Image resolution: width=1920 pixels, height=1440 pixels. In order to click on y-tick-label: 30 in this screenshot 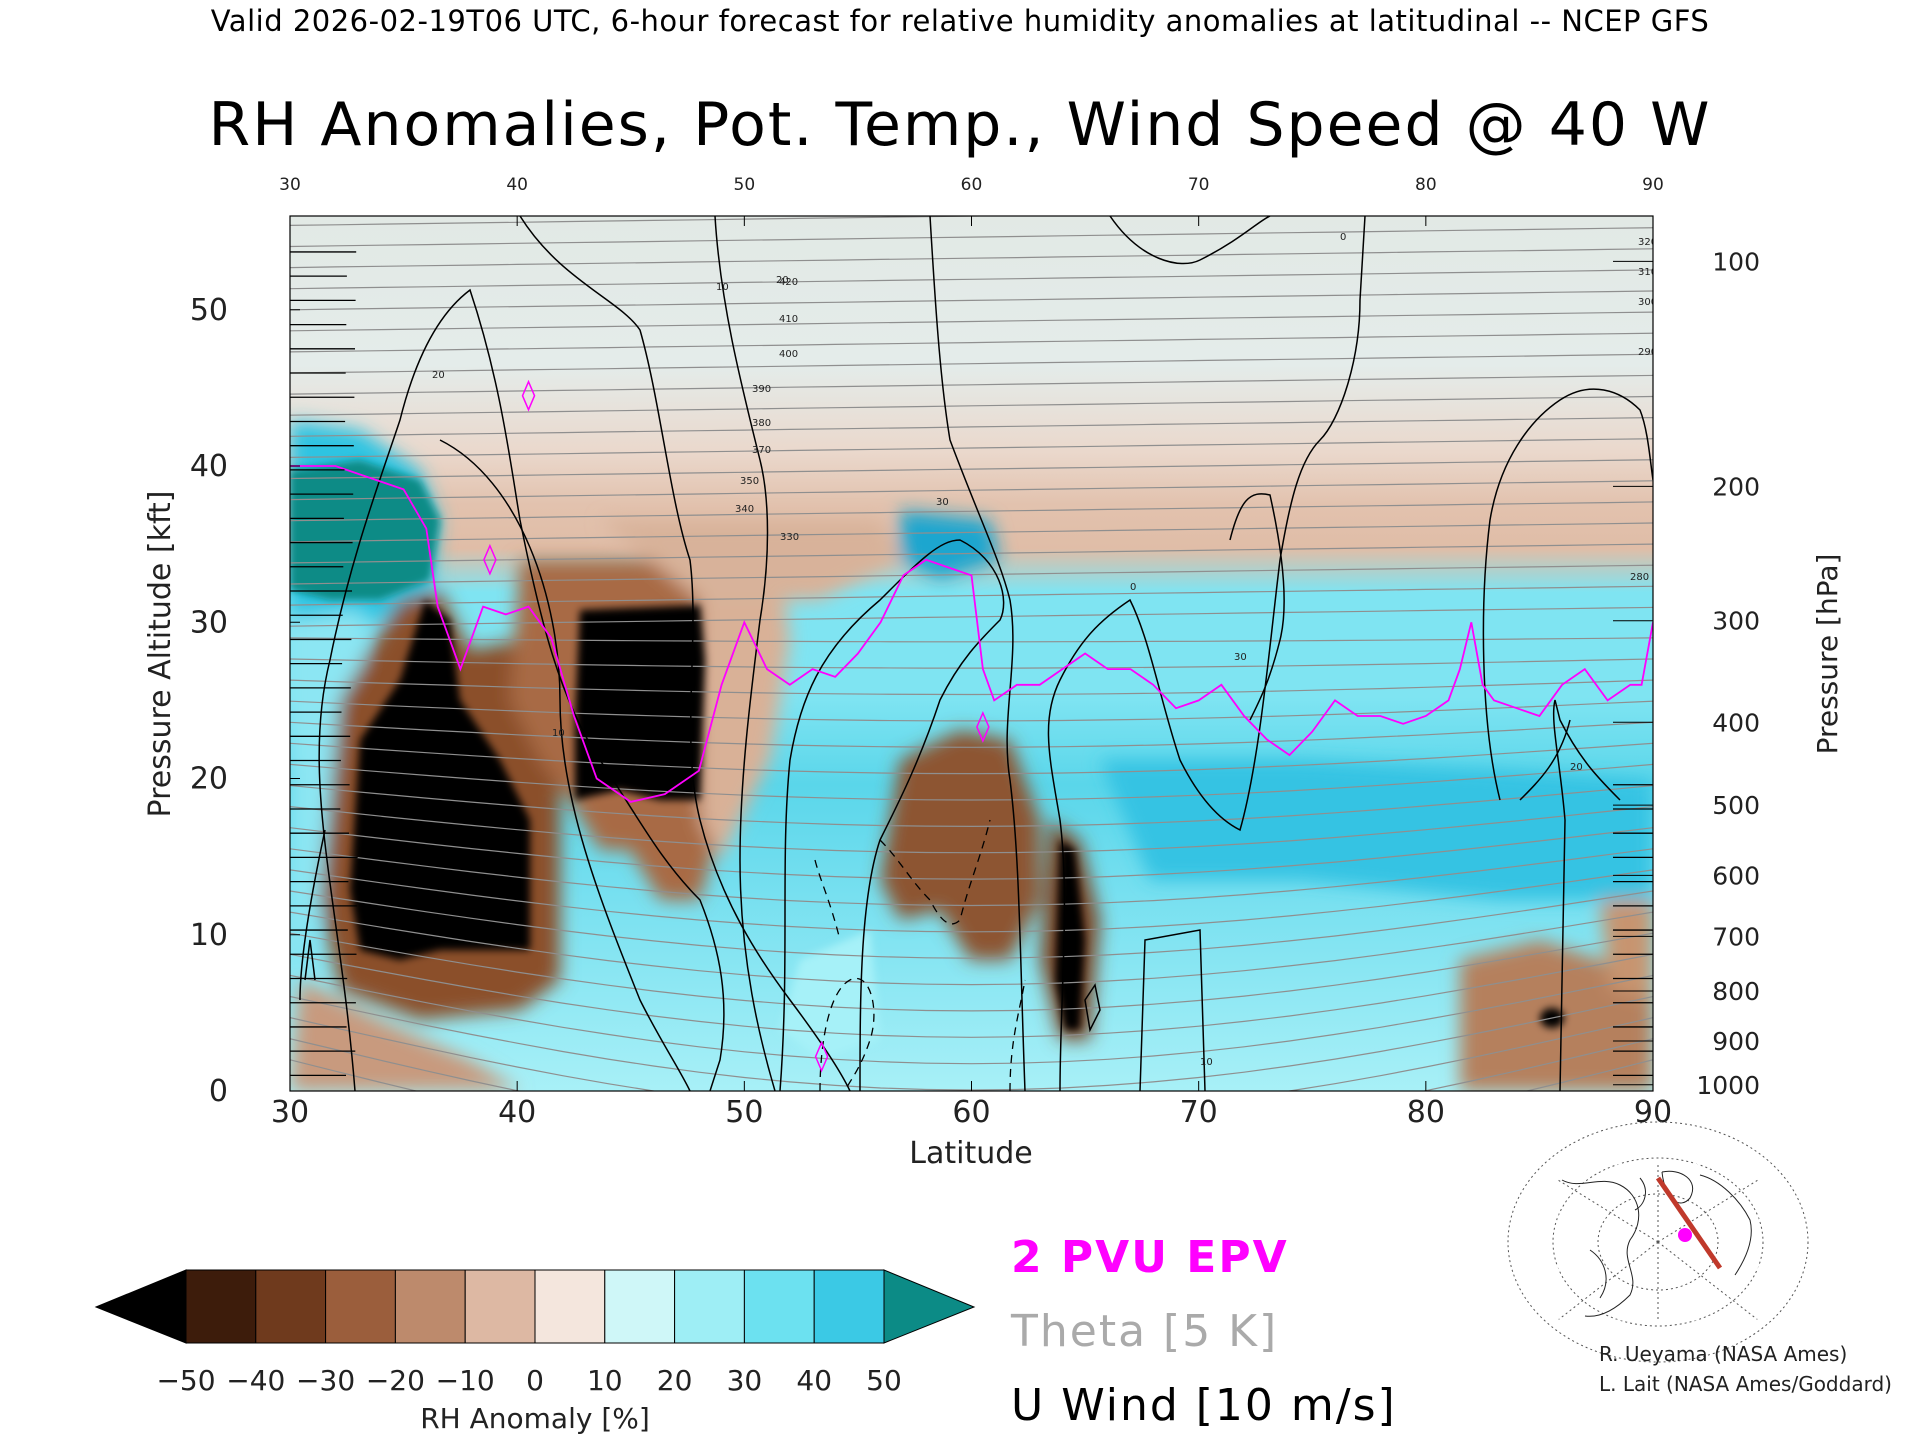, I will do `click(209, 622)`.